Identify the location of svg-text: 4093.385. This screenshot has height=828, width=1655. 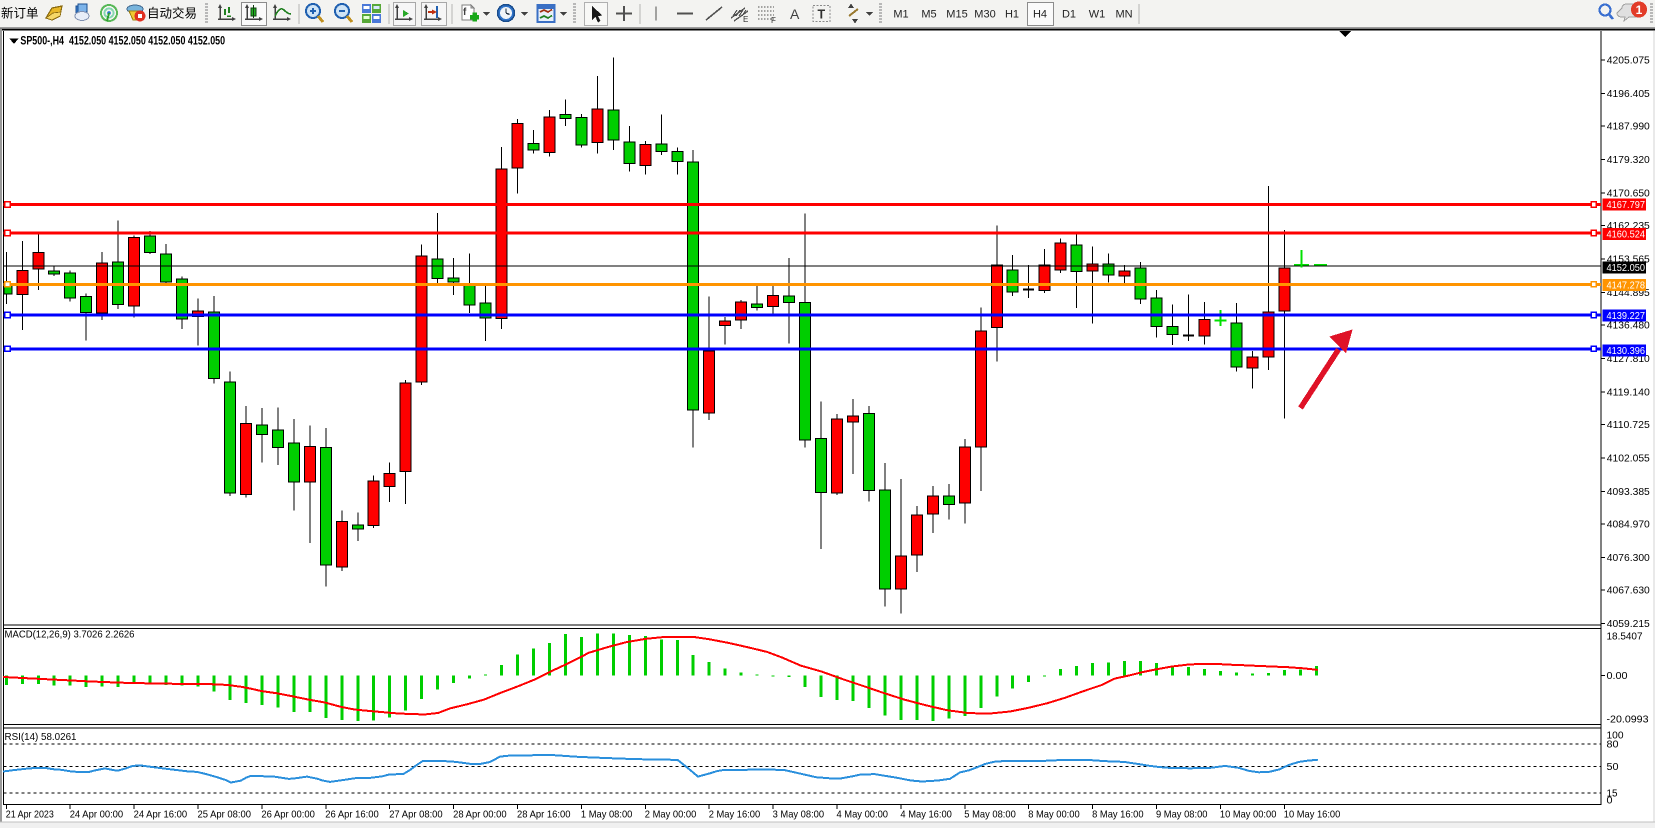
(1628, 492).